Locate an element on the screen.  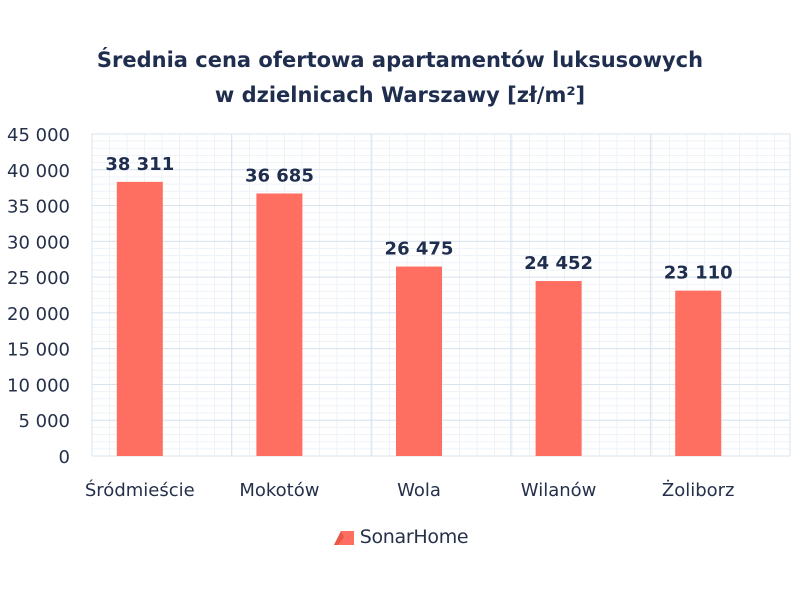
bar-value-label: 23 110 is located at coordinates (698, 273).